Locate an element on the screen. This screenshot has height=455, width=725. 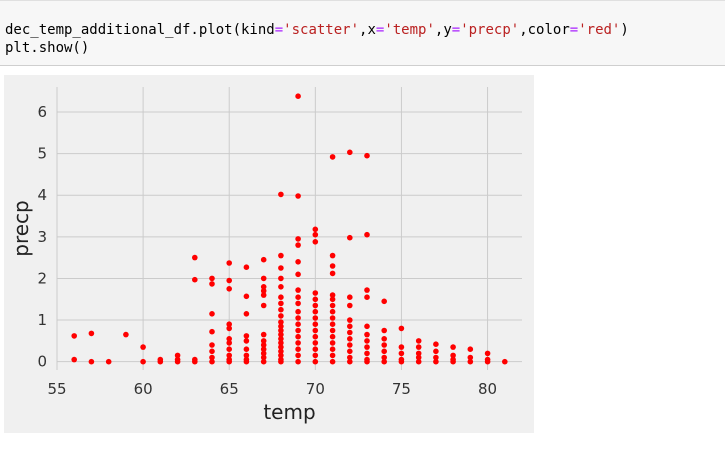
code-token: ) is located at coordinates (624, 30).